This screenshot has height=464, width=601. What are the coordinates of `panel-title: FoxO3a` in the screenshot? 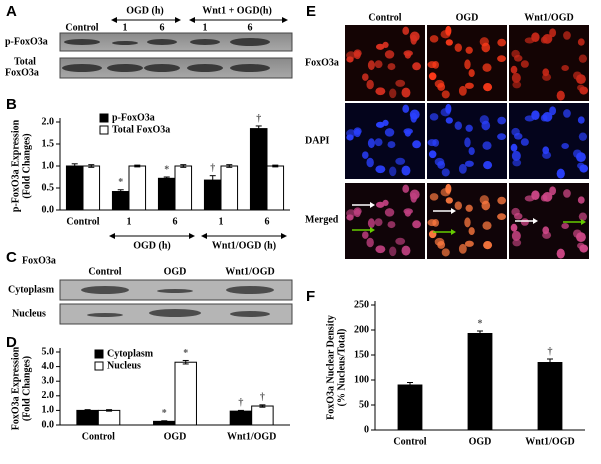 It's located at (39, 260).